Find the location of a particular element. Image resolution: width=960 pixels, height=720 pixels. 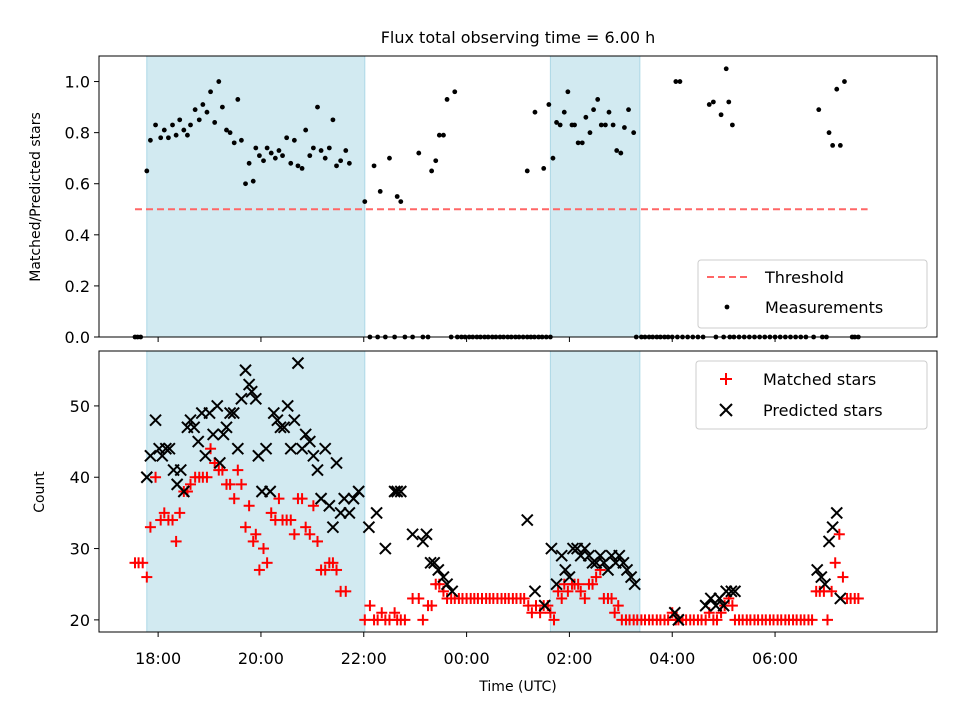

measurements-legend-swatch is located at coordinates (727, 307).